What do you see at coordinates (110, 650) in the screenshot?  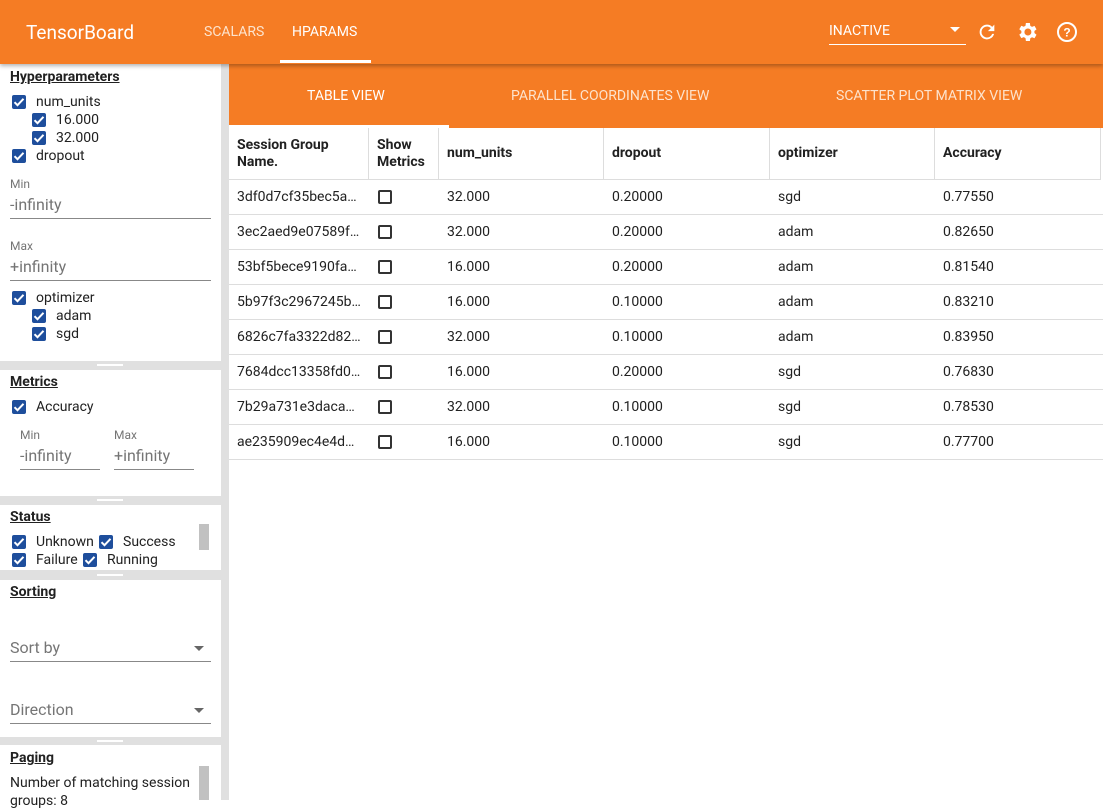 I see `sort-by-select: Sort by` at bounding box center [110, 650].